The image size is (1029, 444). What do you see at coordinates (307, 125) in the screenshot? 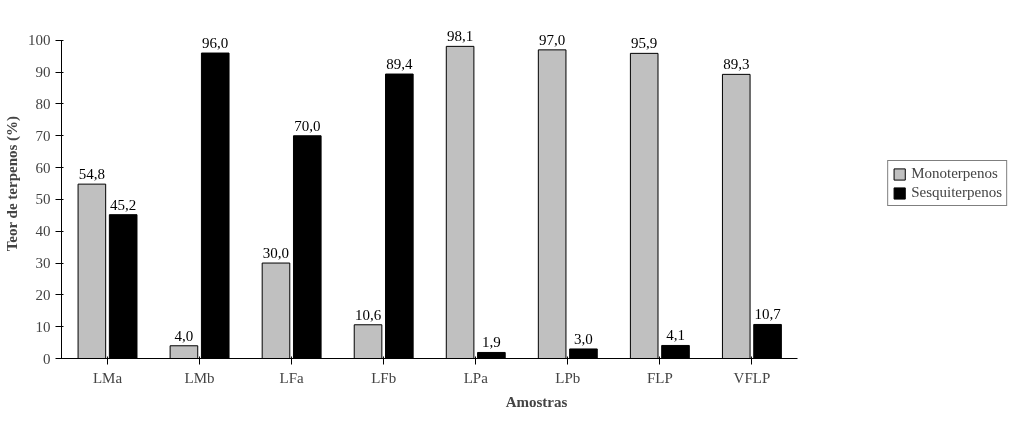
I see `data-label: 70,0` at bounding box center [307, 125].